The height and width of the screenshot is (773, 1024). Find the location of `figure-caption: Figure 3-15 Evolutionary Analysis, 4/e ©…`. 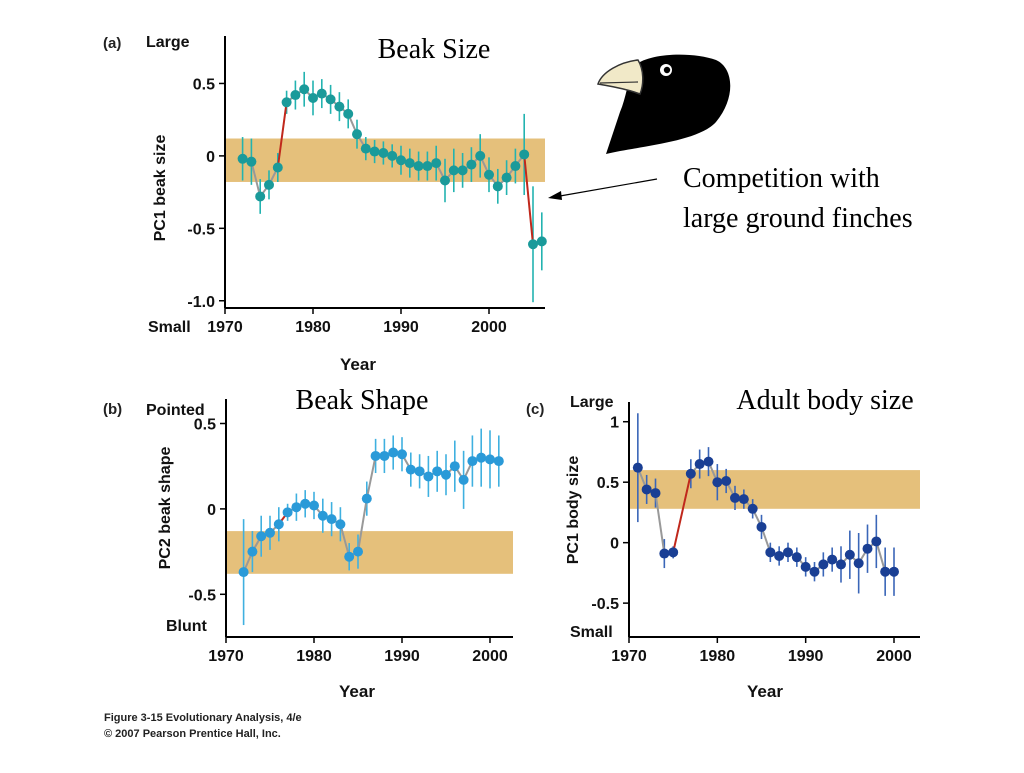

figure-caption: Figure 3-15 Evolutionary Analysis, 4/e ©… is located at coordinates (203, 726).